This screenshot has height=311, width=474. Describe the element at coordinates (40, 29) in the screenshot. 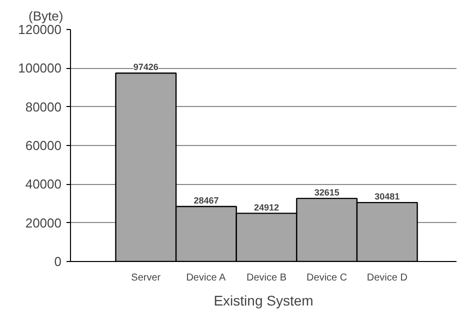

I see `y-tick-label: 120000` at that location.